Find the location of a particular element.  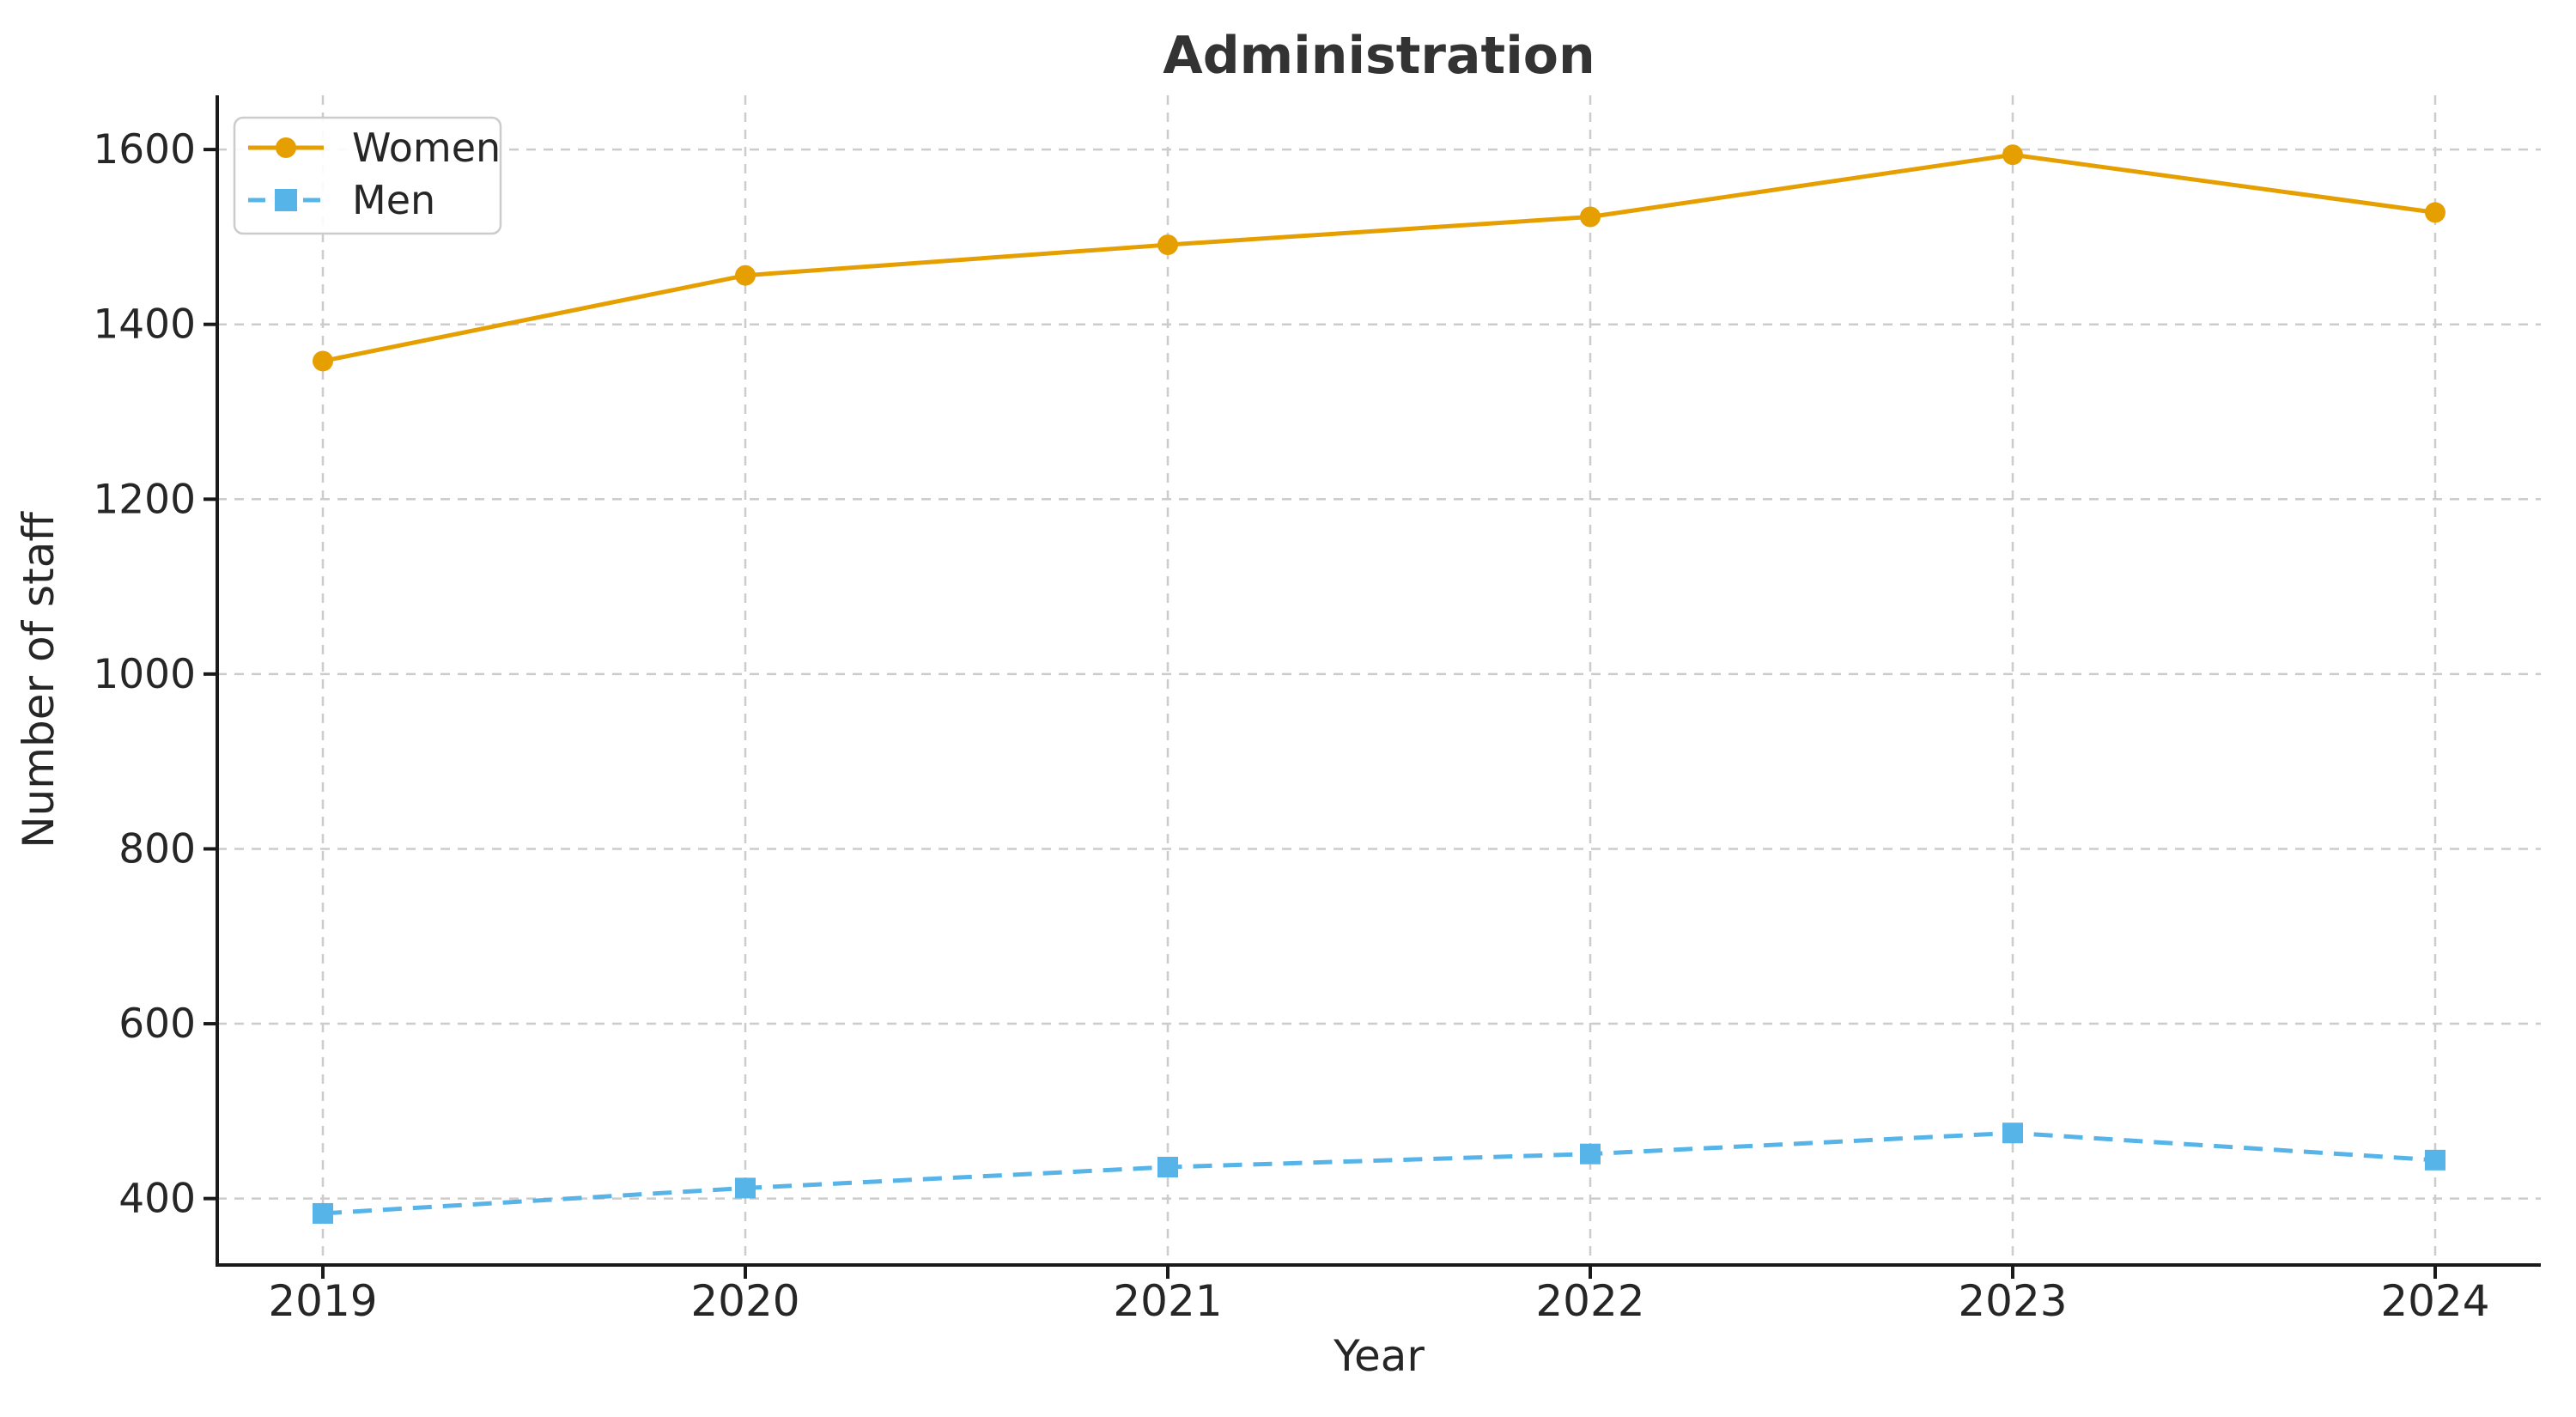

y-tick-label: 600 is located at coordinates (157, 1024).